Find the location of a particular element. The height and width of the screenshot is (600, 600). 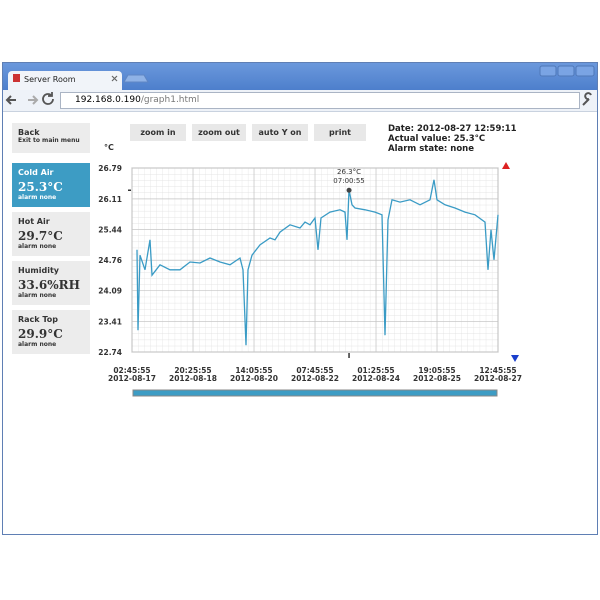

y-tick-label: 22.74 is located at coordinates (110, 352).